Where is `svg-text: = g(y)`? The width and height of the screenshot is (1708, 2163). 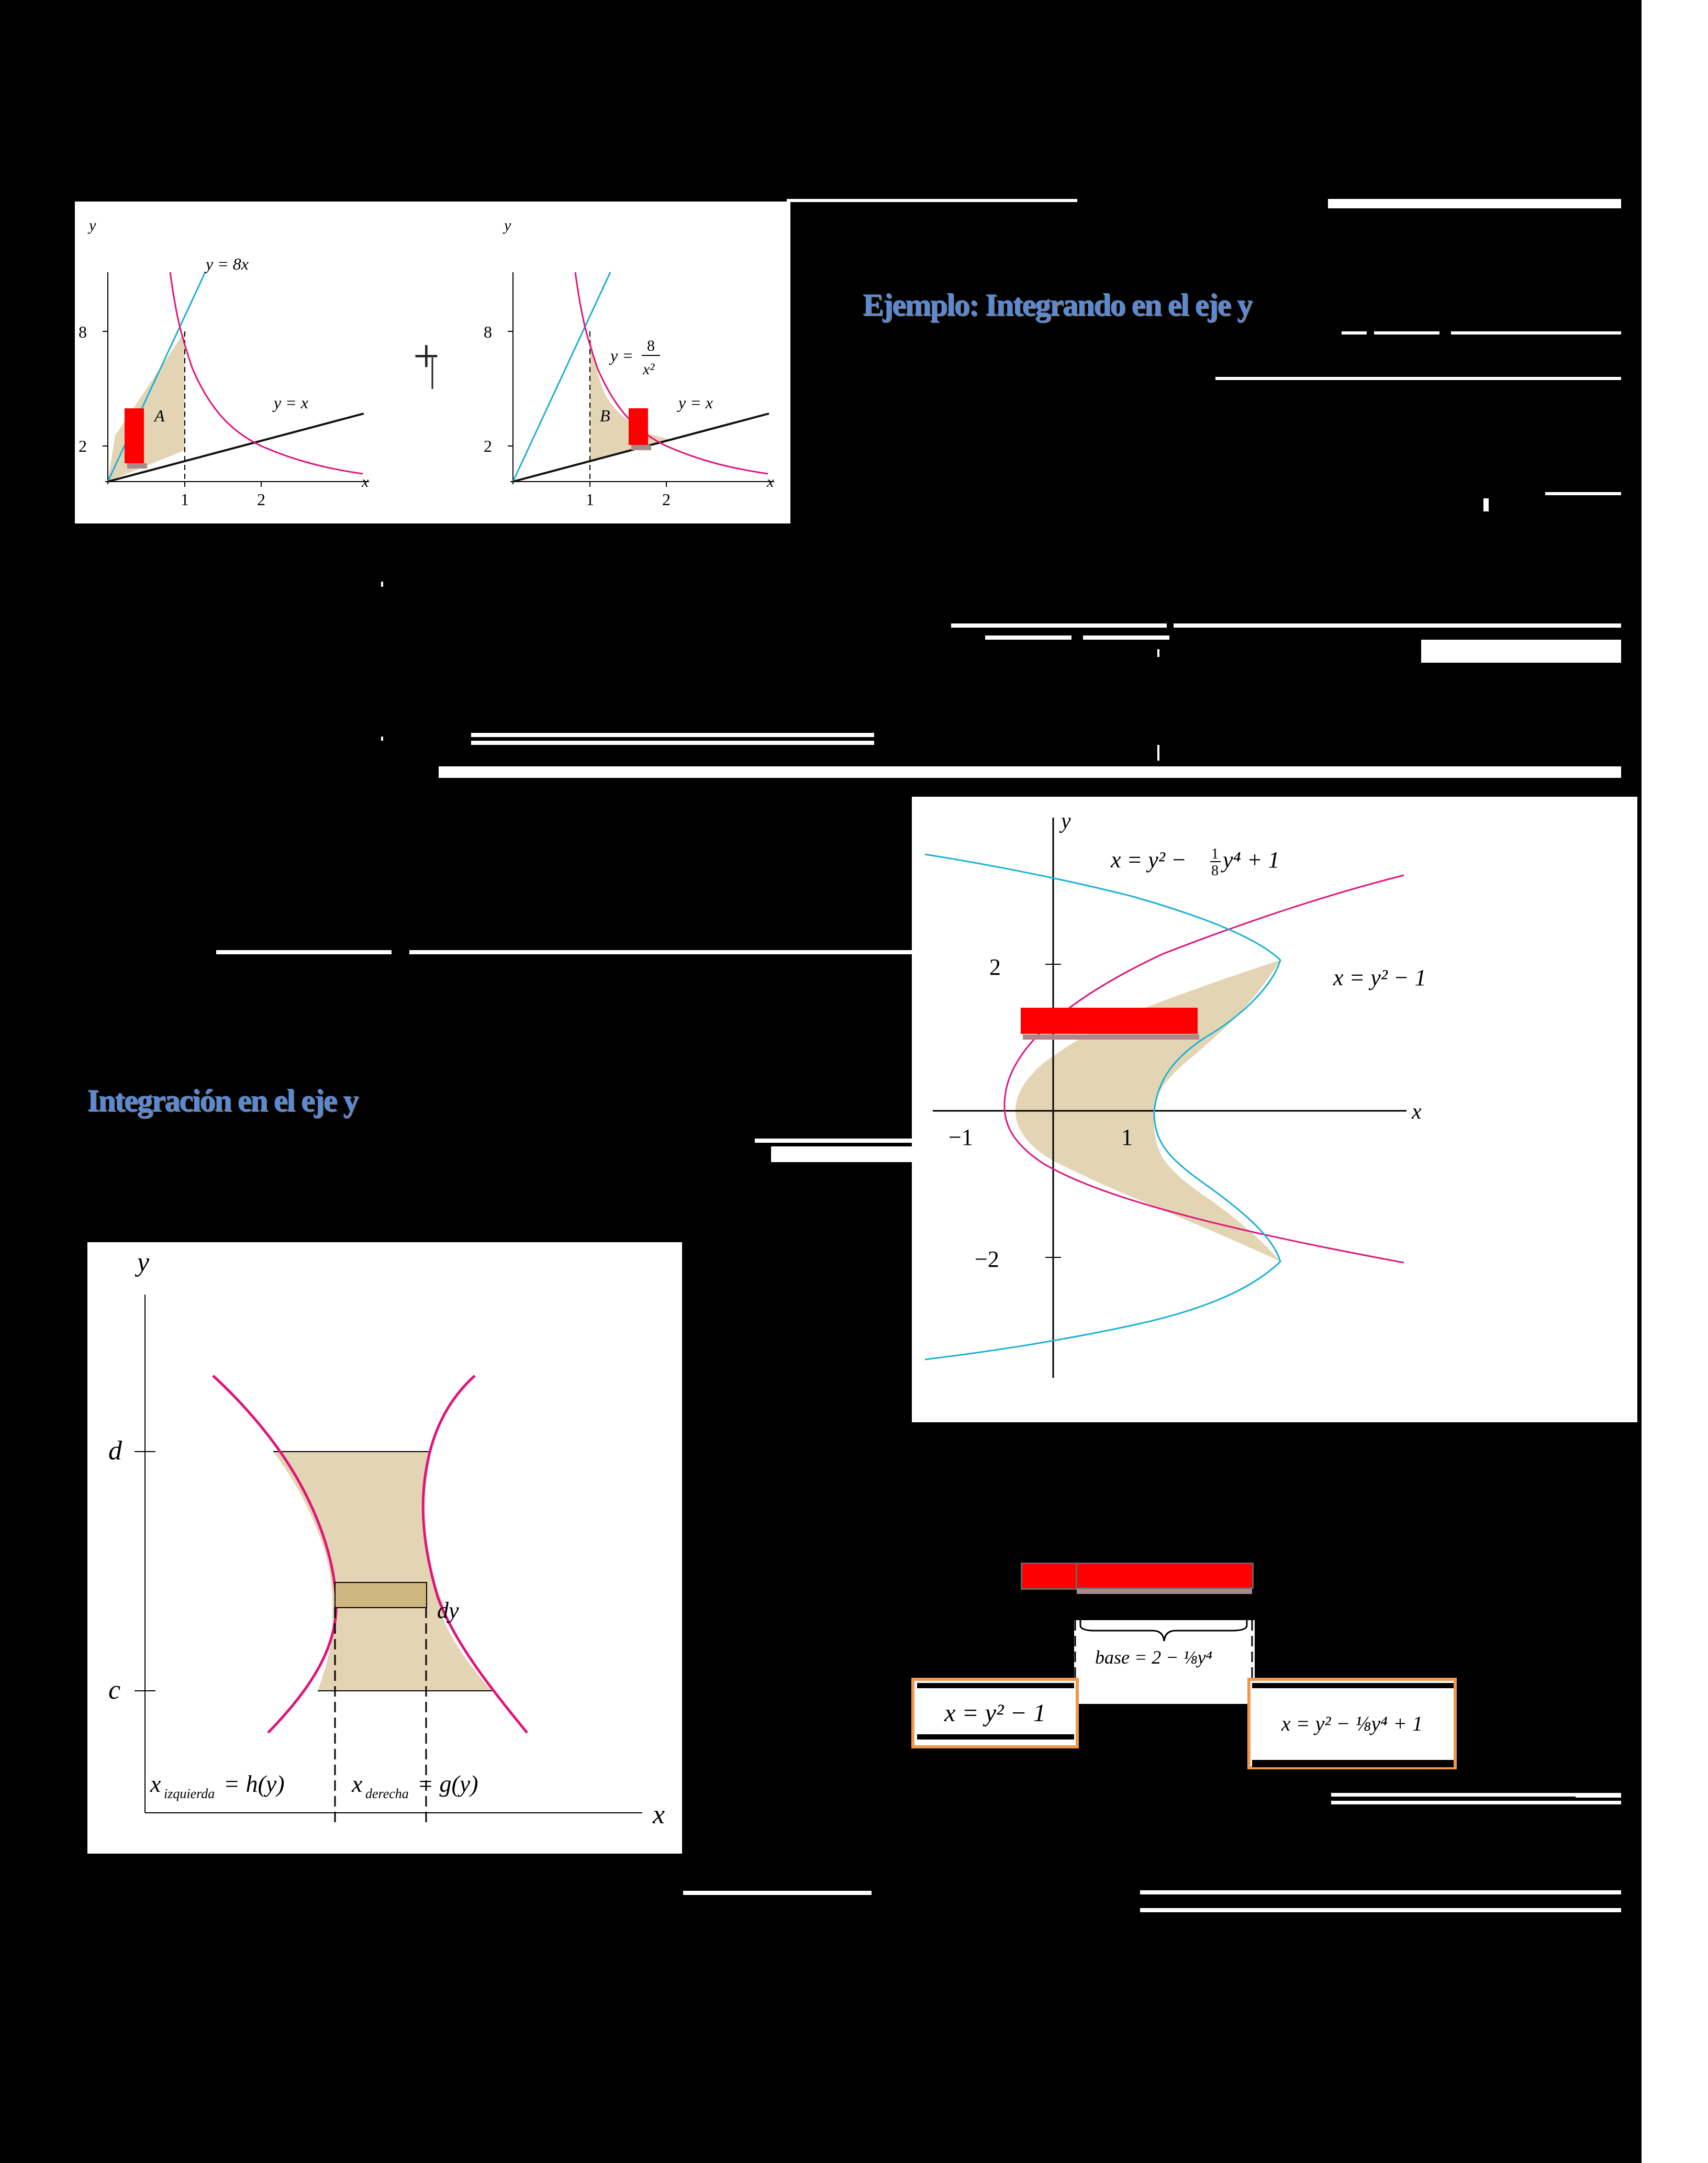
svg-text: = g(y) is located at coordinates (447, 1783).